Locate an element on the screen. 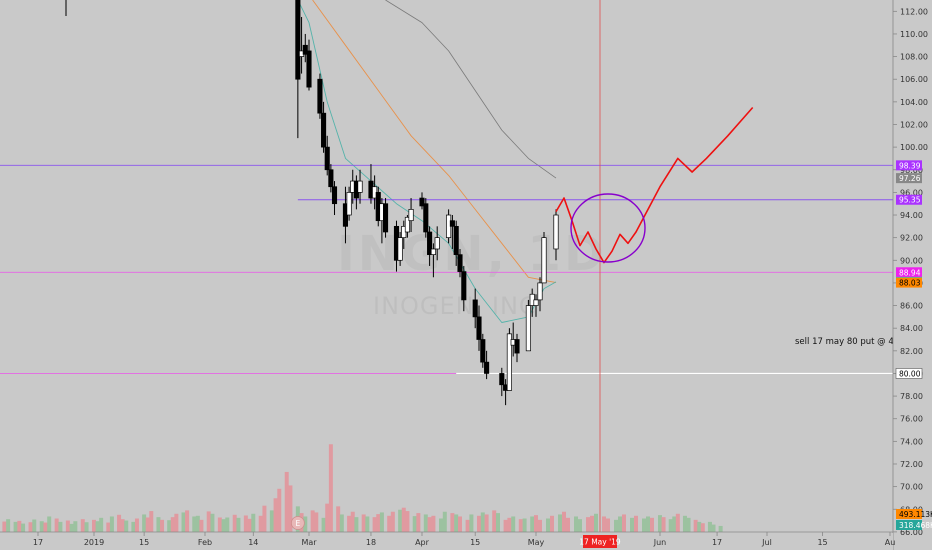  level-label: 95.35 is located at coordinates (910, 200).